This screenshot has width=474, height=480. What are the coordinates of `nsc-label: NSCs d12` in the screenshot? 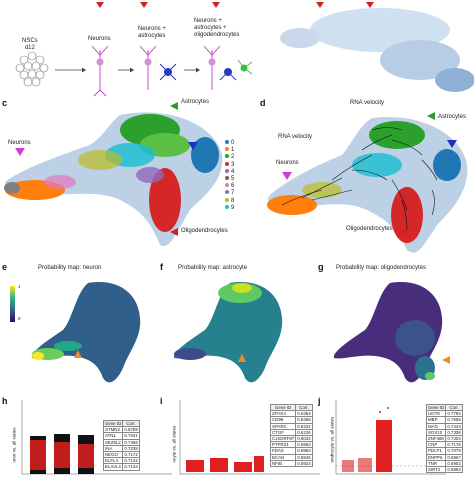 It's located at (30, 44).